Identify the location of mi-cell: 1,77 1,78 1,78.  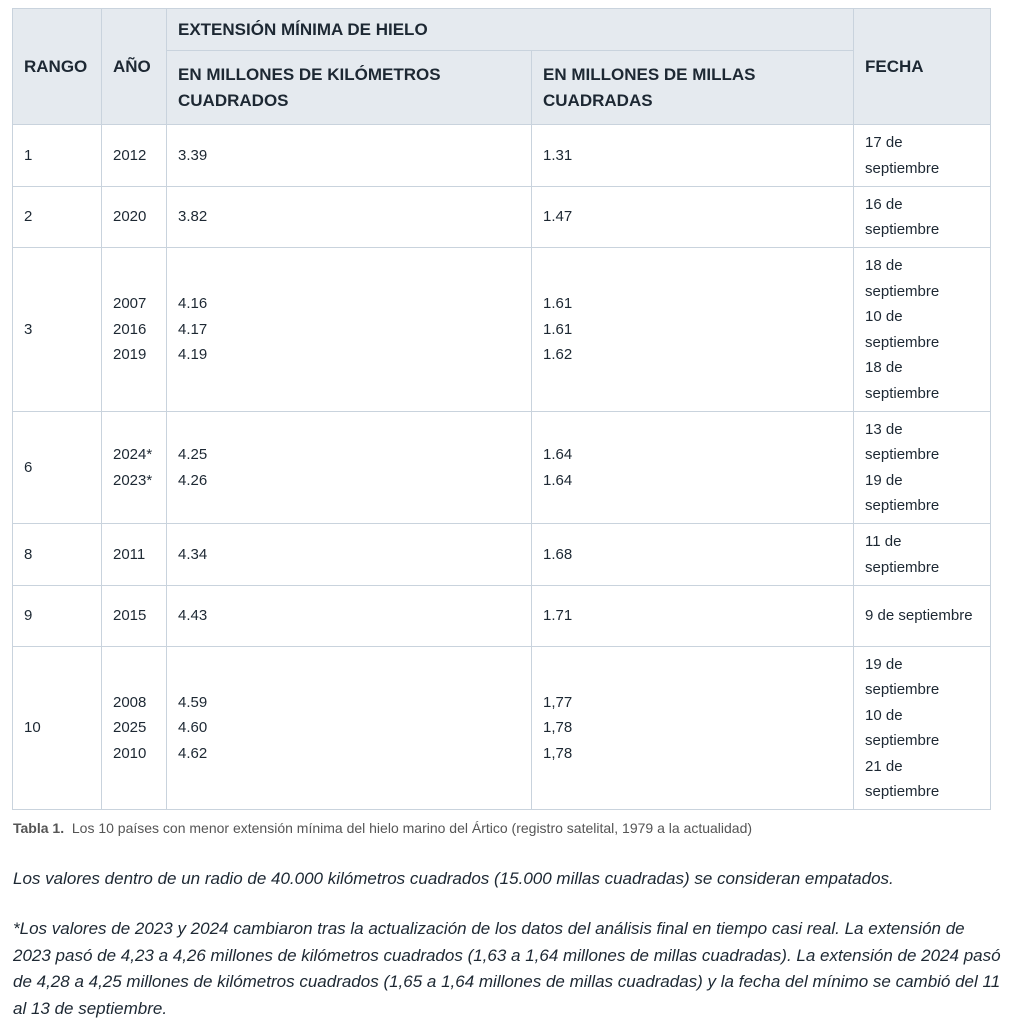
(692, 728).